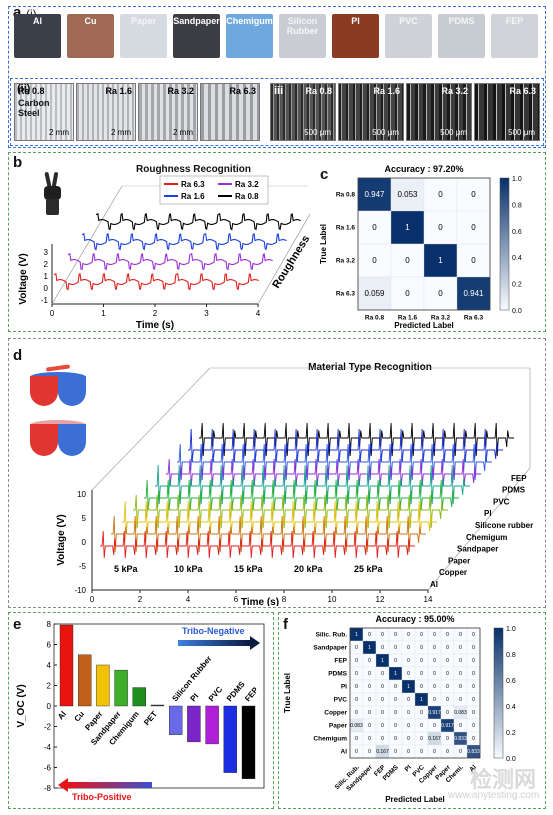 This screenshot has width=553, height=815. I want to click on y-axis-title: Voltage (V), so click(23, 278).